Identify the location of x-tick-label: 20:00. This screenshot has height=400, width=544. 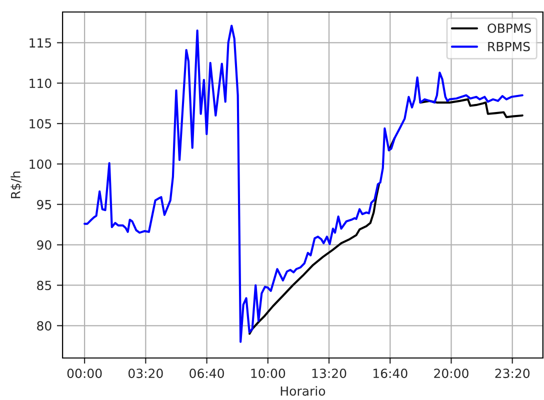
(451, 373).